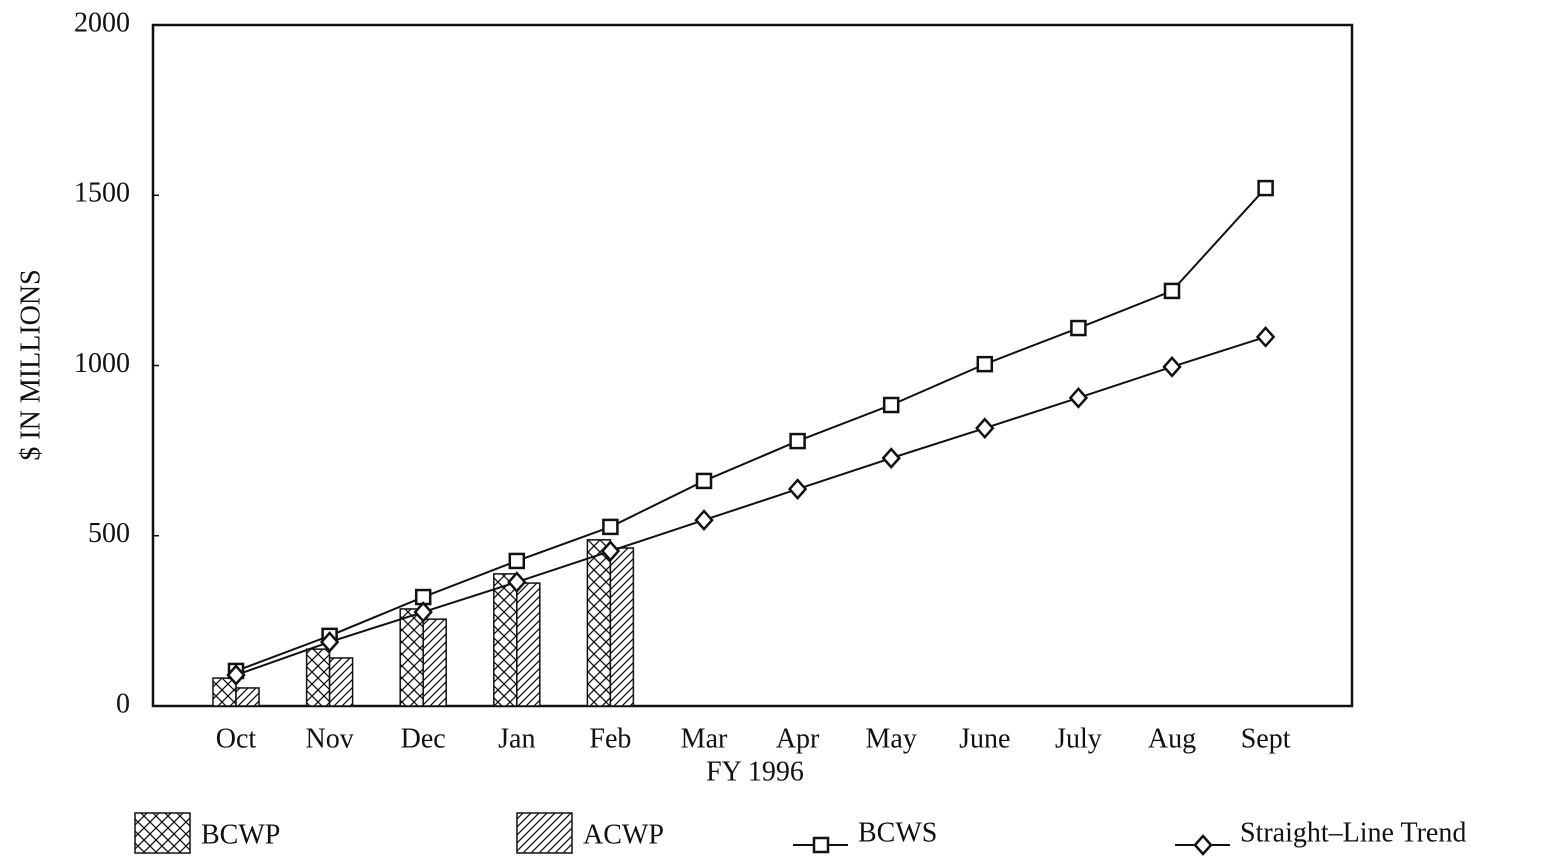  I want to click on legend-label: BCWS, so click(897, 832).